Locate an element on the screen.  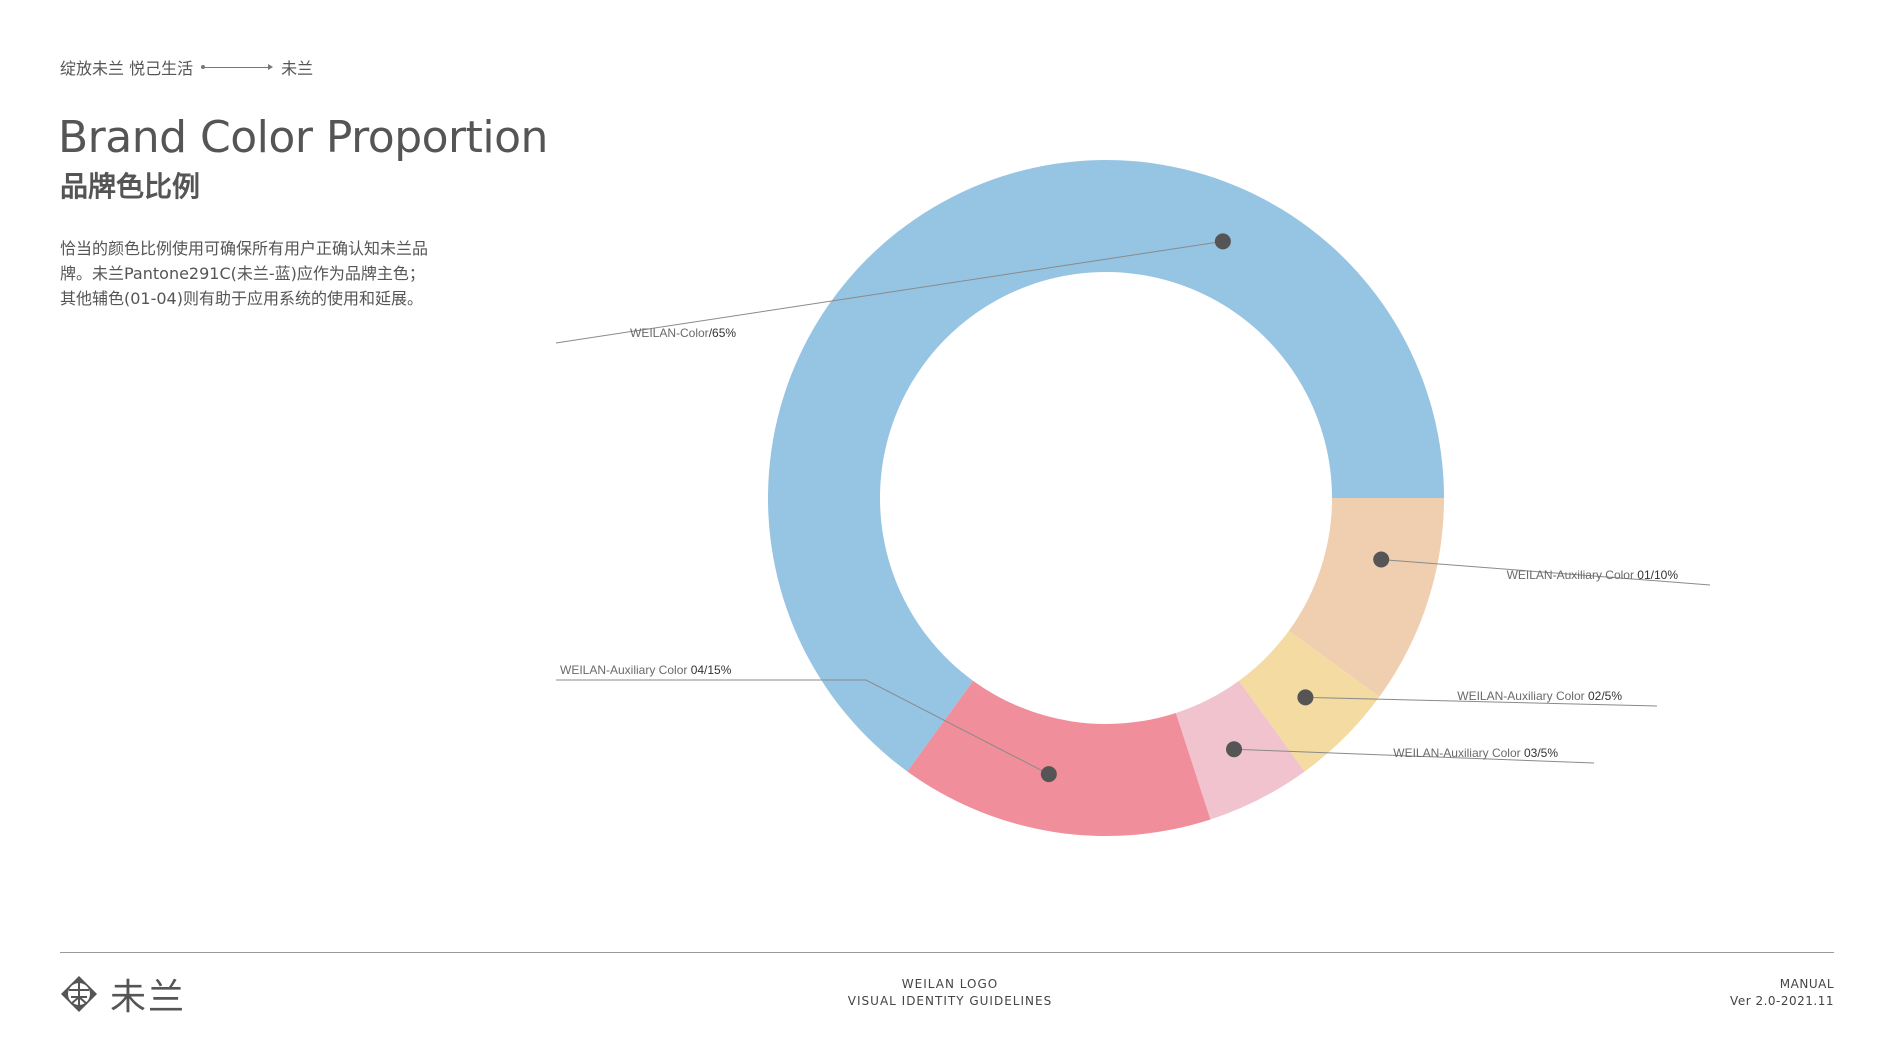
page-title: Brand Color Proportion is located at coordinates (303, 137).